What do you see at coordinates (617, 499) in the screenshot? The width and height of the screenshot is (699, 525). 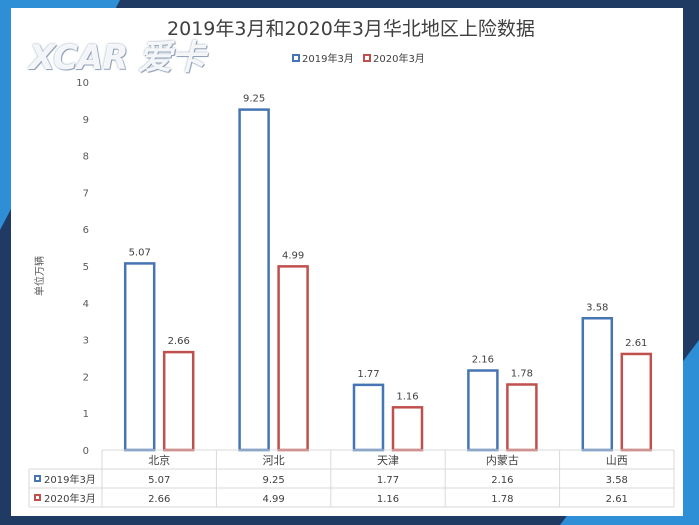 I see `table-cell-1-4: 2.61` at bounding box center [617, 499].